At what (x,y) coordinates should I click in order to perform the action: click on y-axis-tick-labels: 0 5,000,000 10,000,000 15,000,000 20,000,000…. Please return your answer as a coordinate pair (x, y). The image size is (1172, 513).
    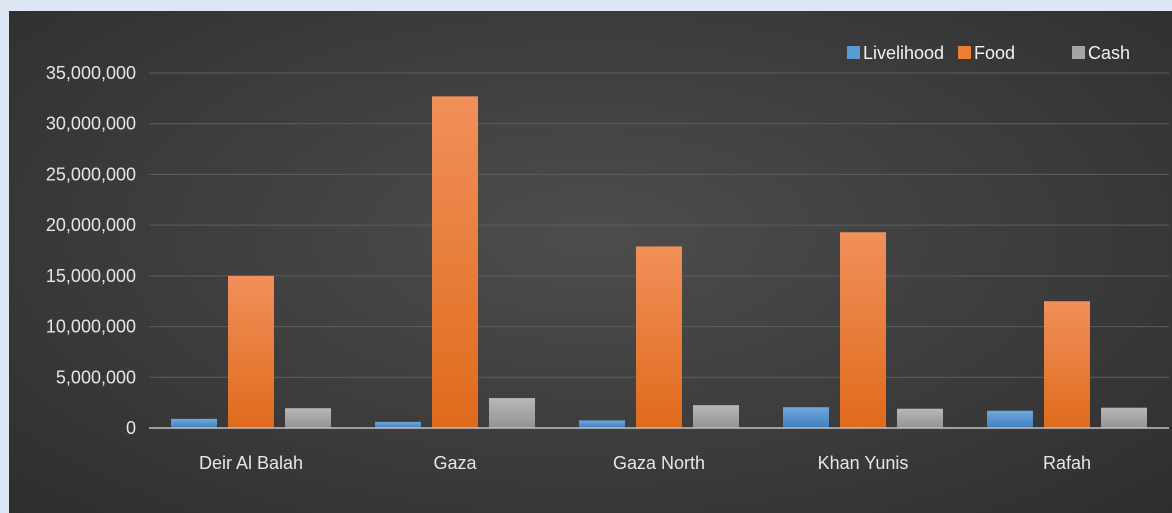
    Looking at the image, I should click on (91, 250).